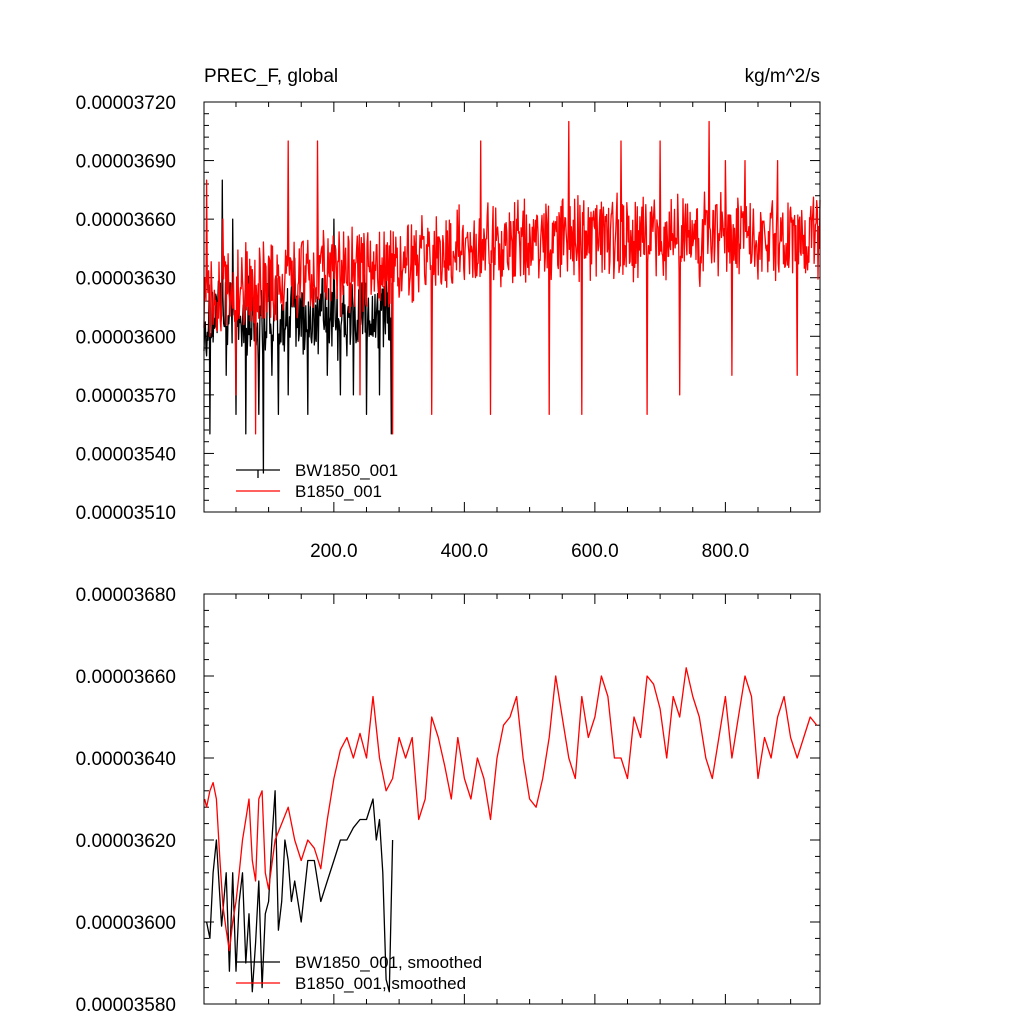  What do you see at coordinates (126, 759) in the screenshot?
I see `y-tick-label: 0.00003640` at bounding box center [126, 759].